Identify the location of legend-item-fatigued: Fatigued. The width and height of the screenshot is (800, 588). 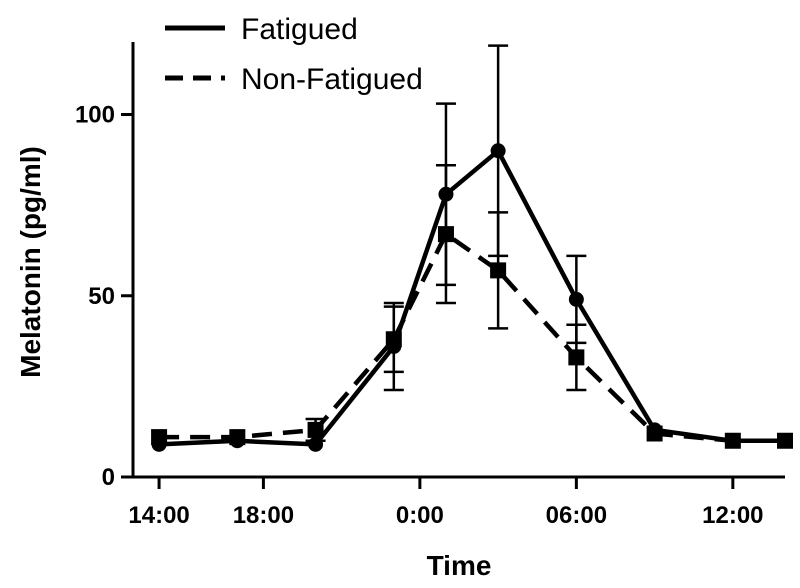
(261, 29).